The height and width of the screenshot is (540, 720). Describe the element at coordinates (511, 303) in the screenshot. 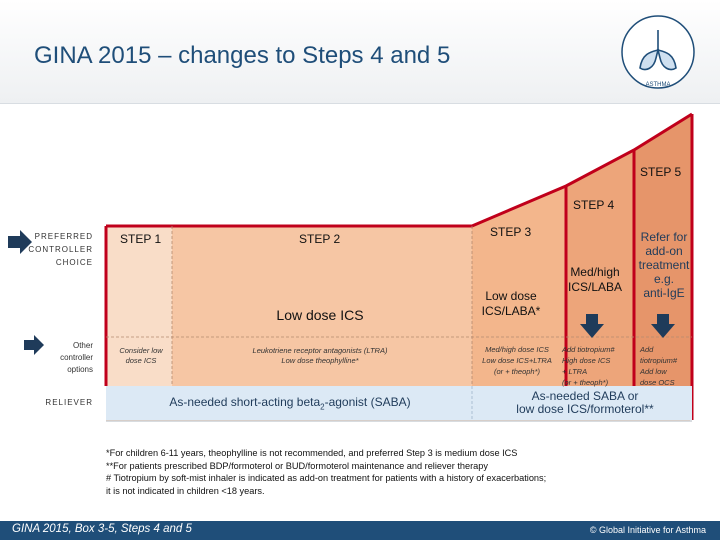

I see `step3-preferred: Low dose ICS/LABA*` at that location.